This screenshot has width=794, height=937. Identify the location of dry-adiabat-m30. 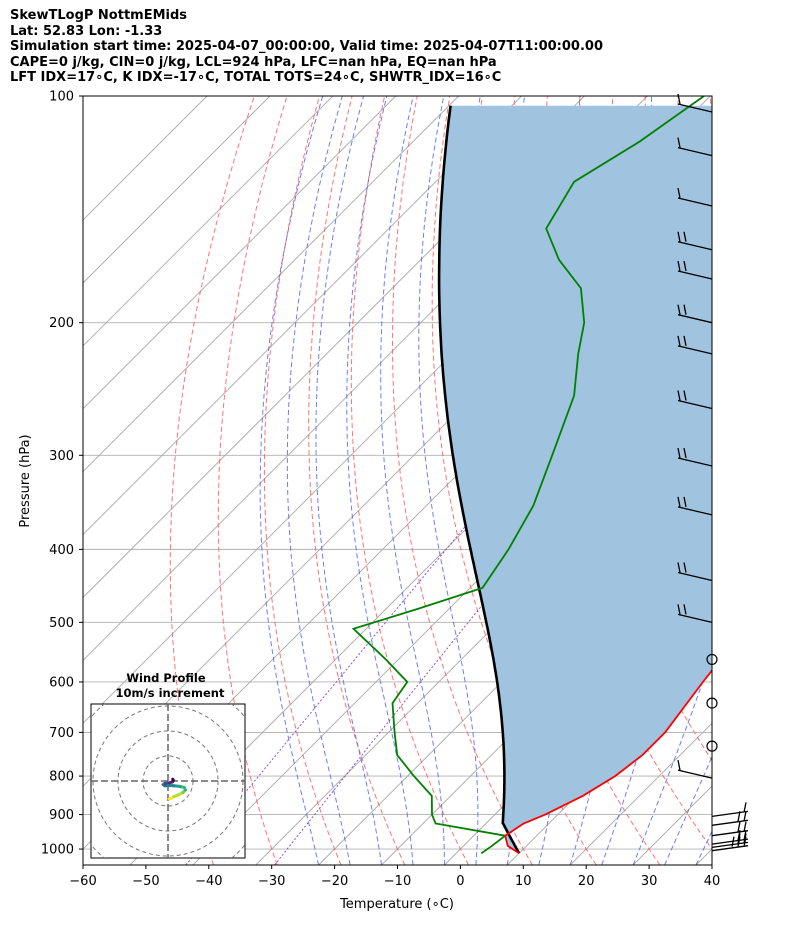
(252, 480).